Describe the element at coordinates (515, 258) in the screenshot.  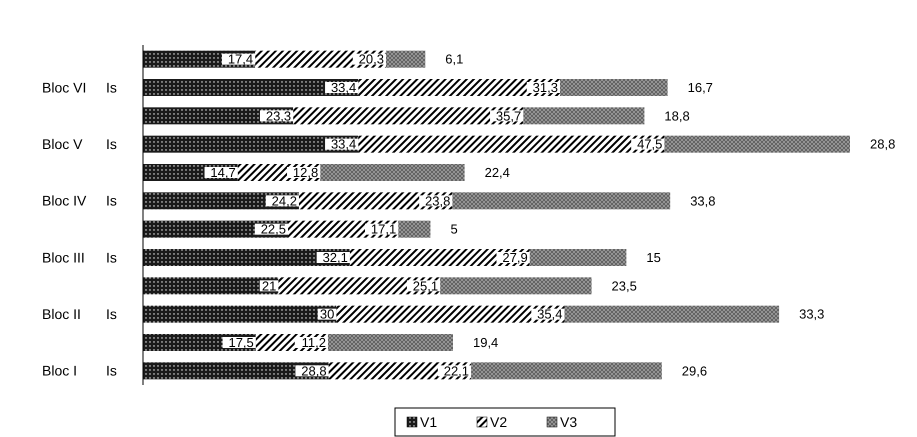
I see `data-label: 27,9` at that location.